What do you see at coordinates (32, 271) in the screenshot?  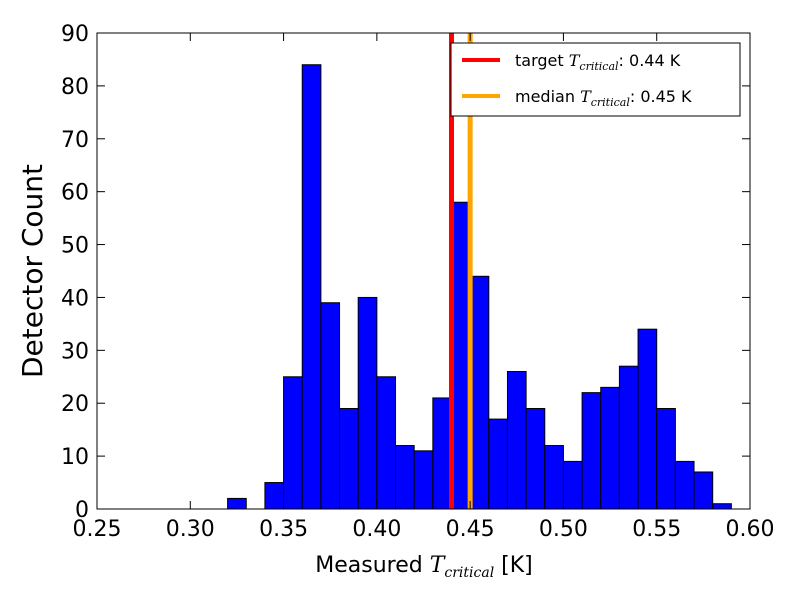 I see `y-axis-label: Detector Count` at bounding box center [32, 271].